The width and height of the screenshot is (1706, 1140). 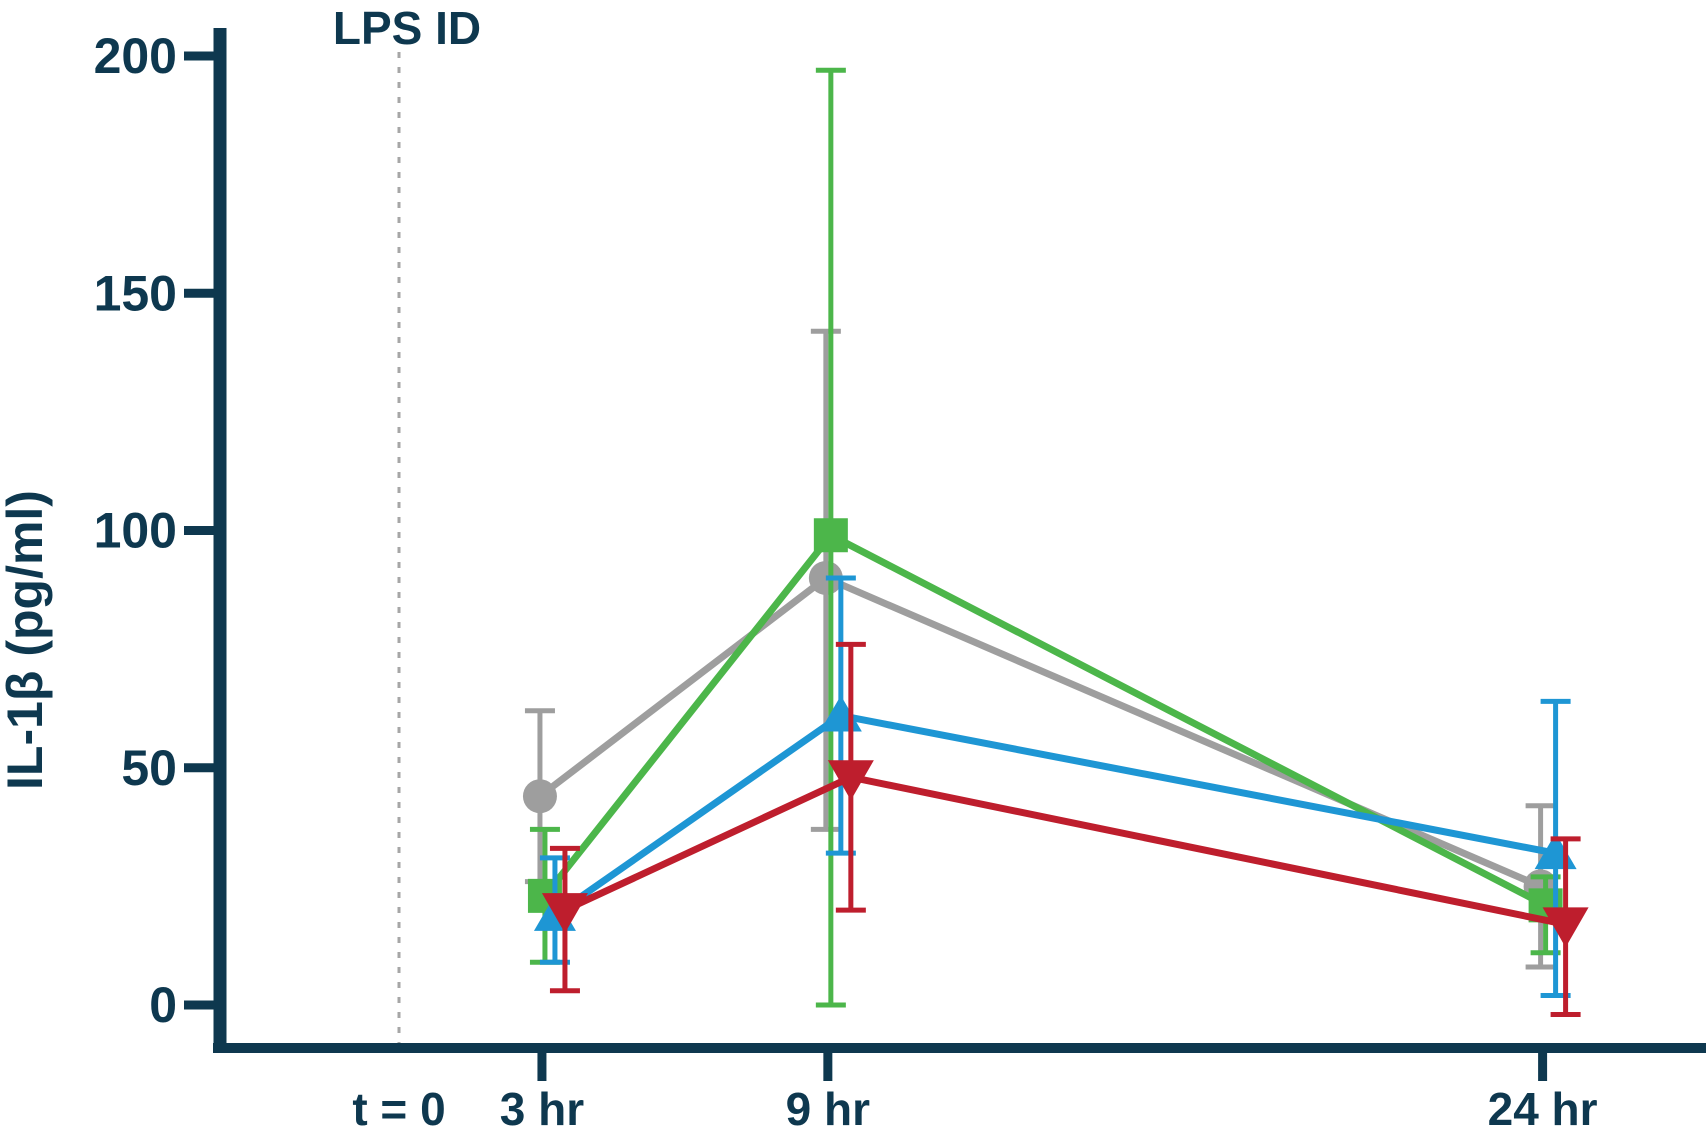 I want to click on baseline-label: t = 0, so click(x=398, y=1109).